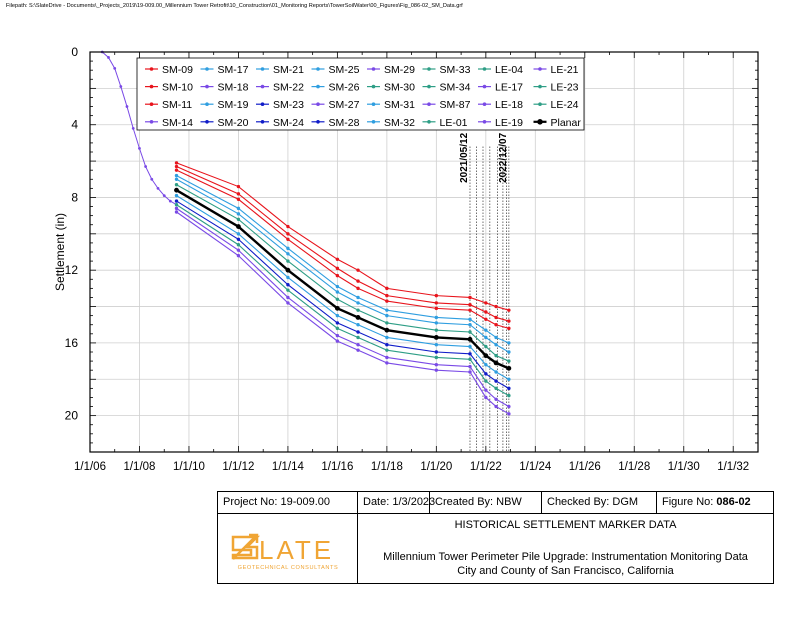  Describe the element at coordinates (177, 123) in the screenshot. I see `legend-label: SM-14` at that location.